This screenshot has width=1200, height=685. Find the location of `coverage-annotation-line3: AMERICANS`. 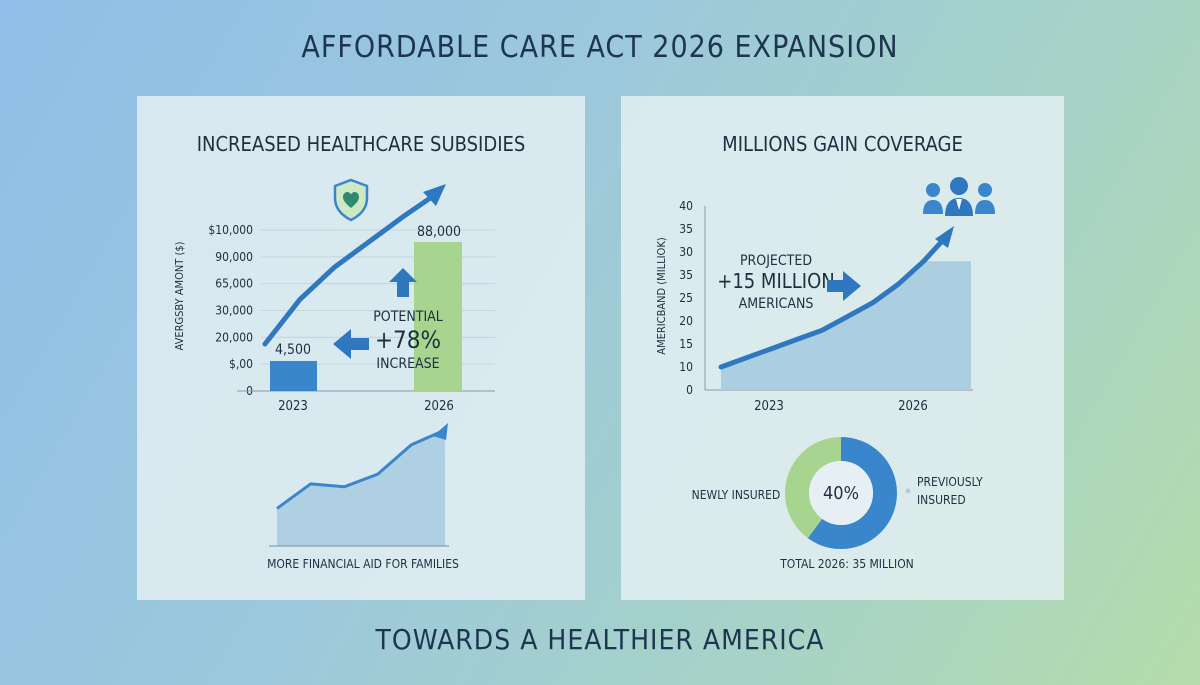

coverage-annotation-line3: AMERICANS is located at coordinates (776, 304).